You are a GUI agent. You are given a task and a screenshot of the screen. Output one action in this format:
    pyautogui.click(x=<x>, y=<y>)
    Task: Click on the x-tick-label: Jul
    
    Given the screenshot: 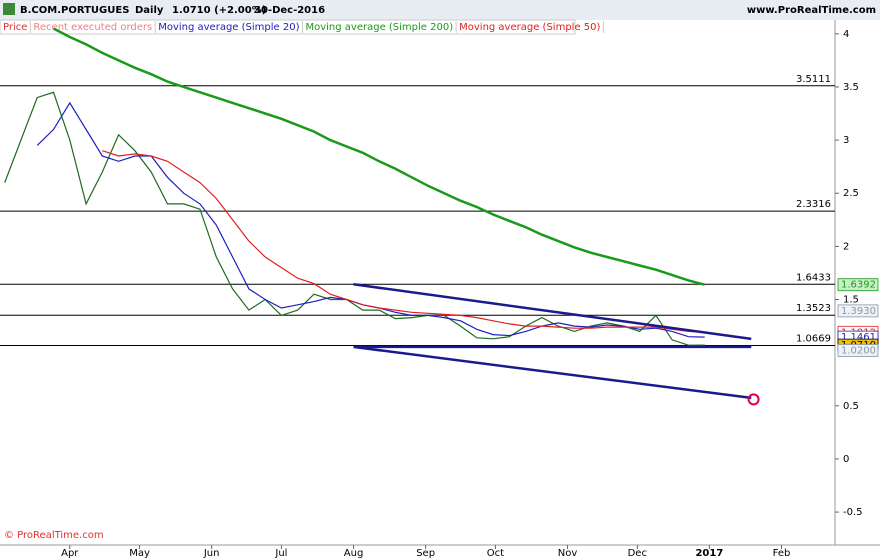 What is the action you would take?
    pyautogui.click(x=280, y=553)
    